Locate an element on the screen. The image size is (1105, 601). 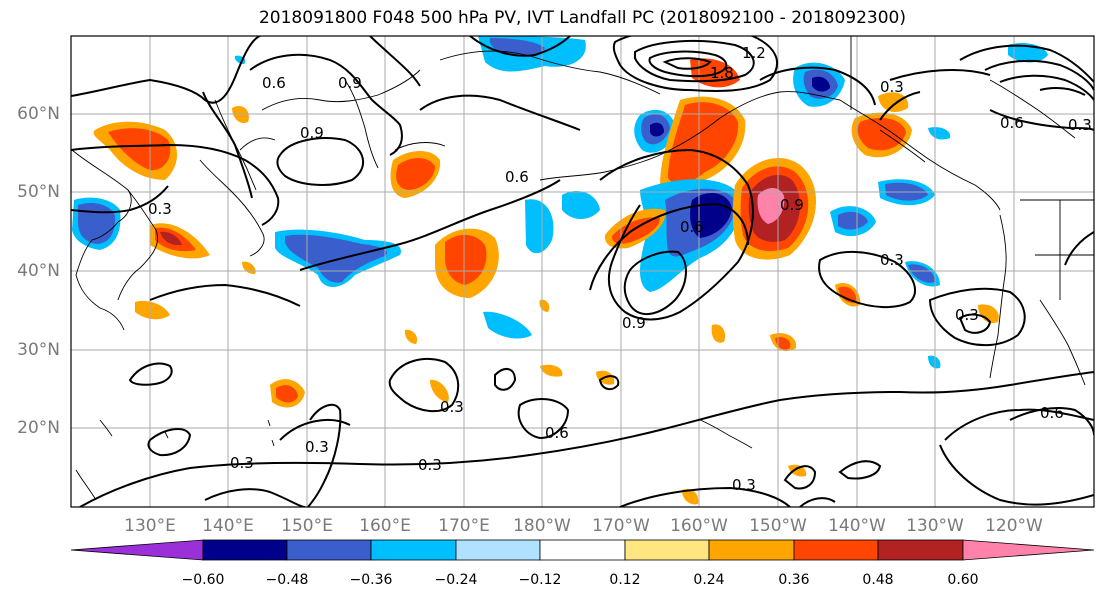
lon-label: 160°E is located at coordinates (385, 526).